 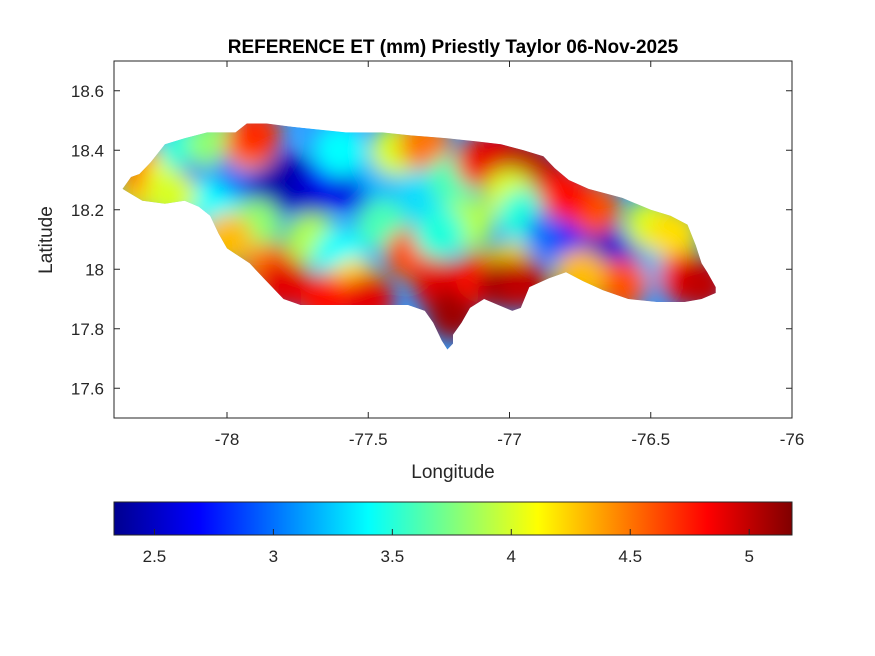 I want to click on colorbar-tick-label: 3.5, so click(x=393, y=556).